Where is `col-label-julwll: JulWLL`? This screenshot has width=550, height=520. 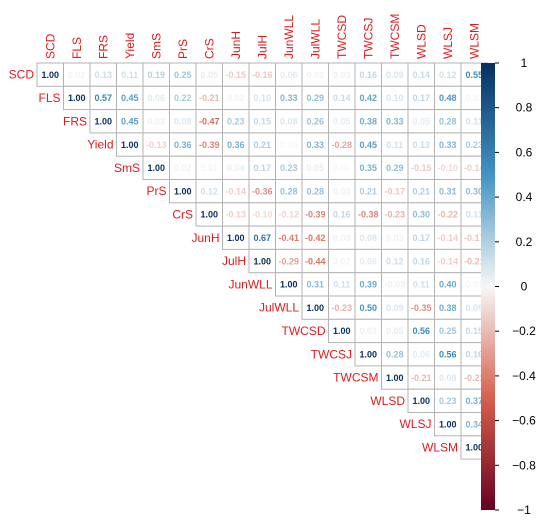 col-label-julwll: JulWLL is located at coordinates (315, 39).